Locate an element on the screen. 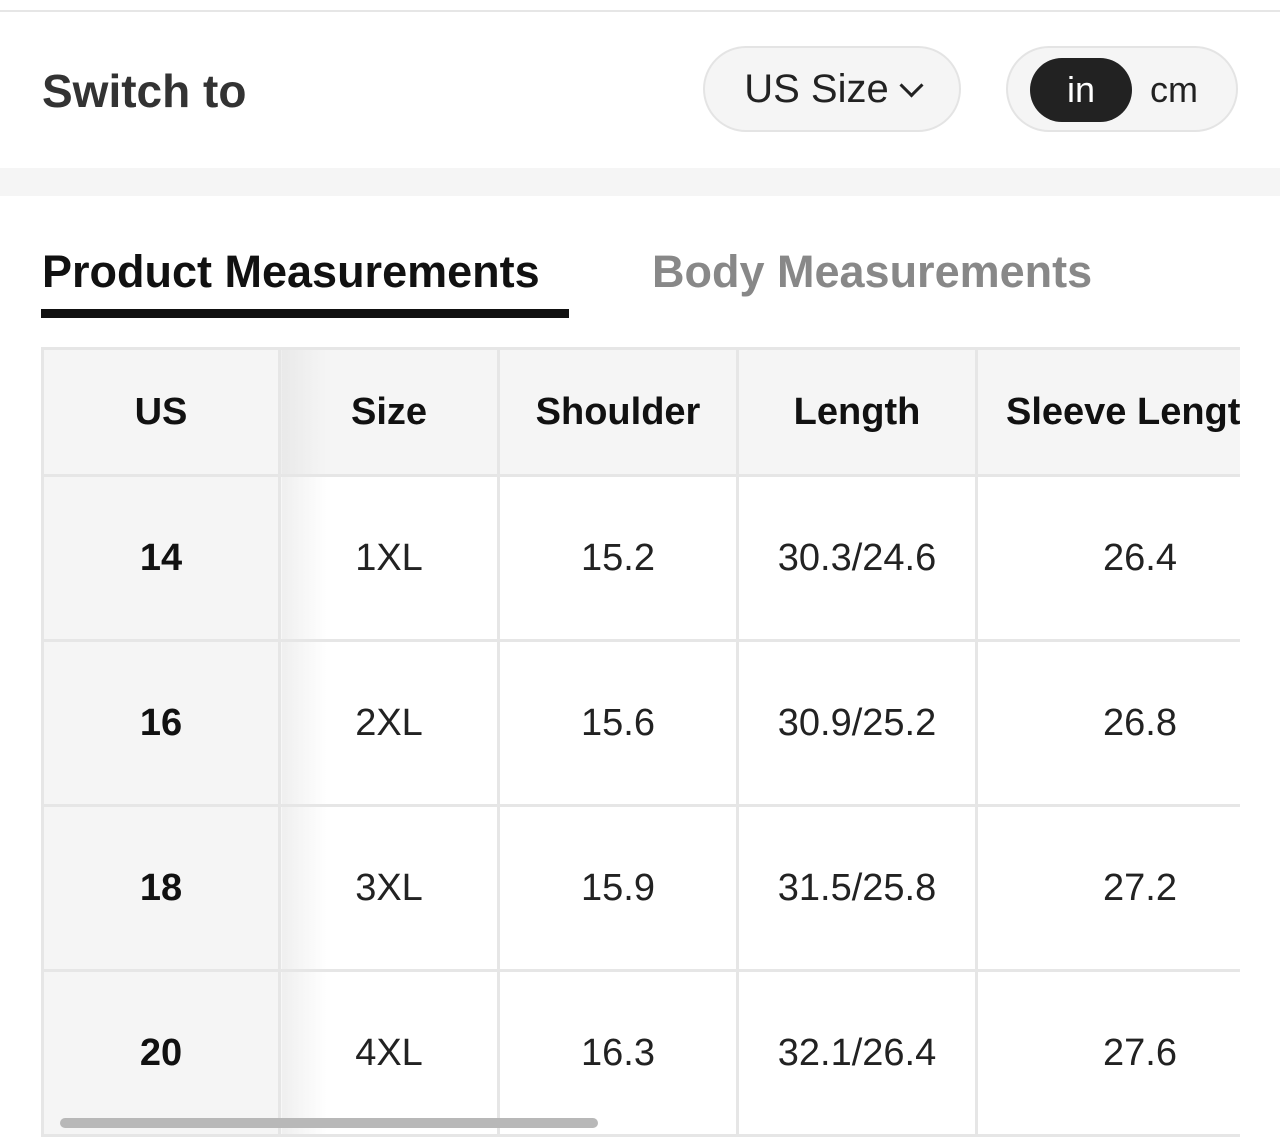 The image size is (1280, 1145). cell-sleeve: 27.6 is located at coordinates (1107, 1053).